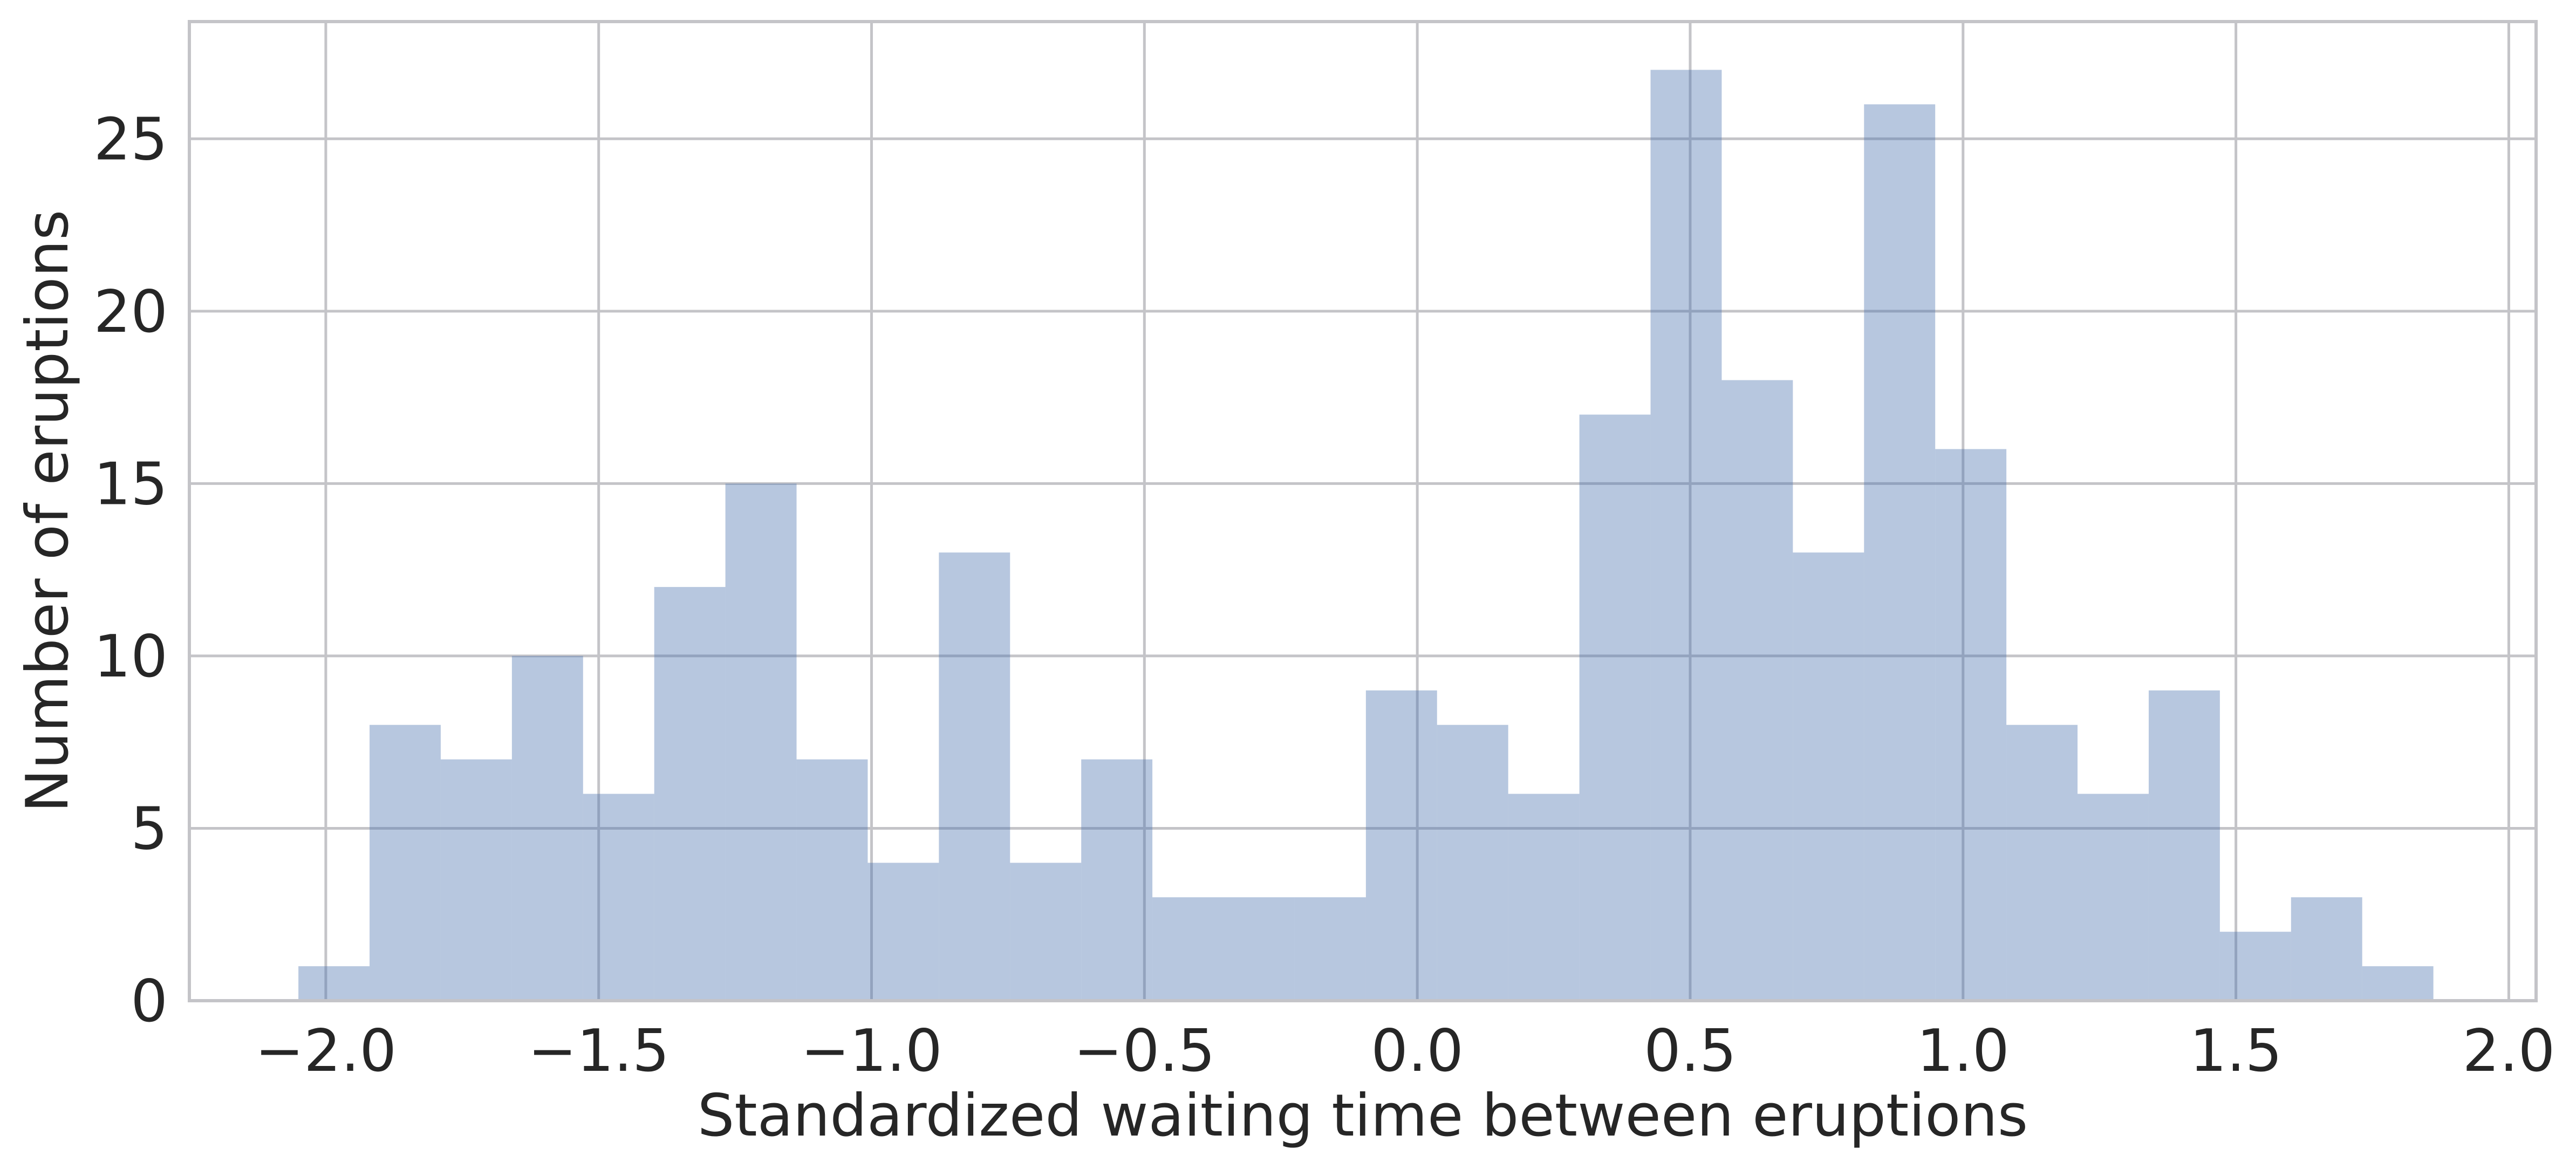  Describe the element at coordinates (1690, 1051) in the screenshot. I see `x-tick-label: 0.5` at that location.